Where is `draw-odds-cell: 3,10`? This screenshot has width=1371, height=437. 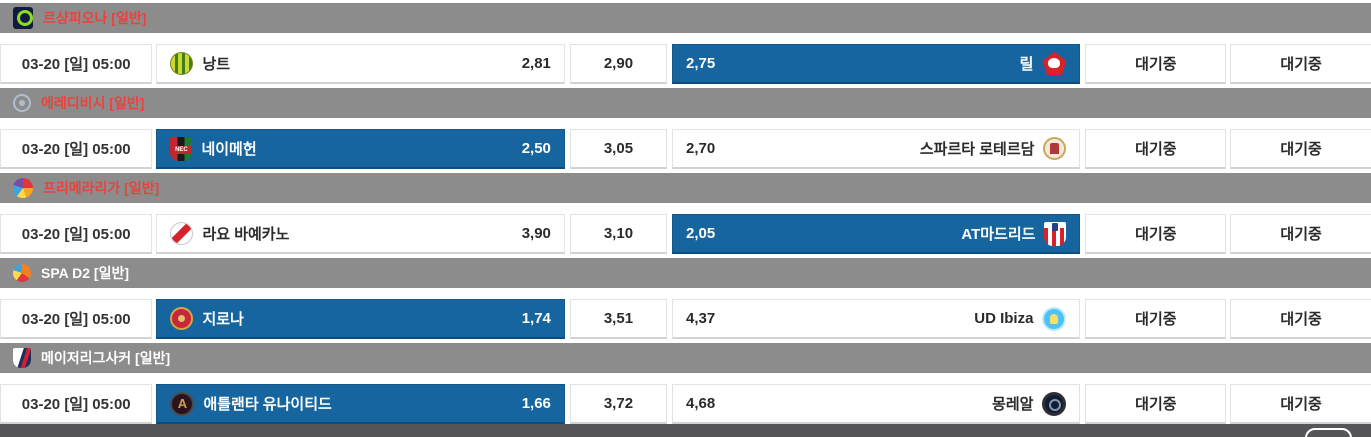
draw-odds-cell: 3,10 is located at coordinates (618, 234).